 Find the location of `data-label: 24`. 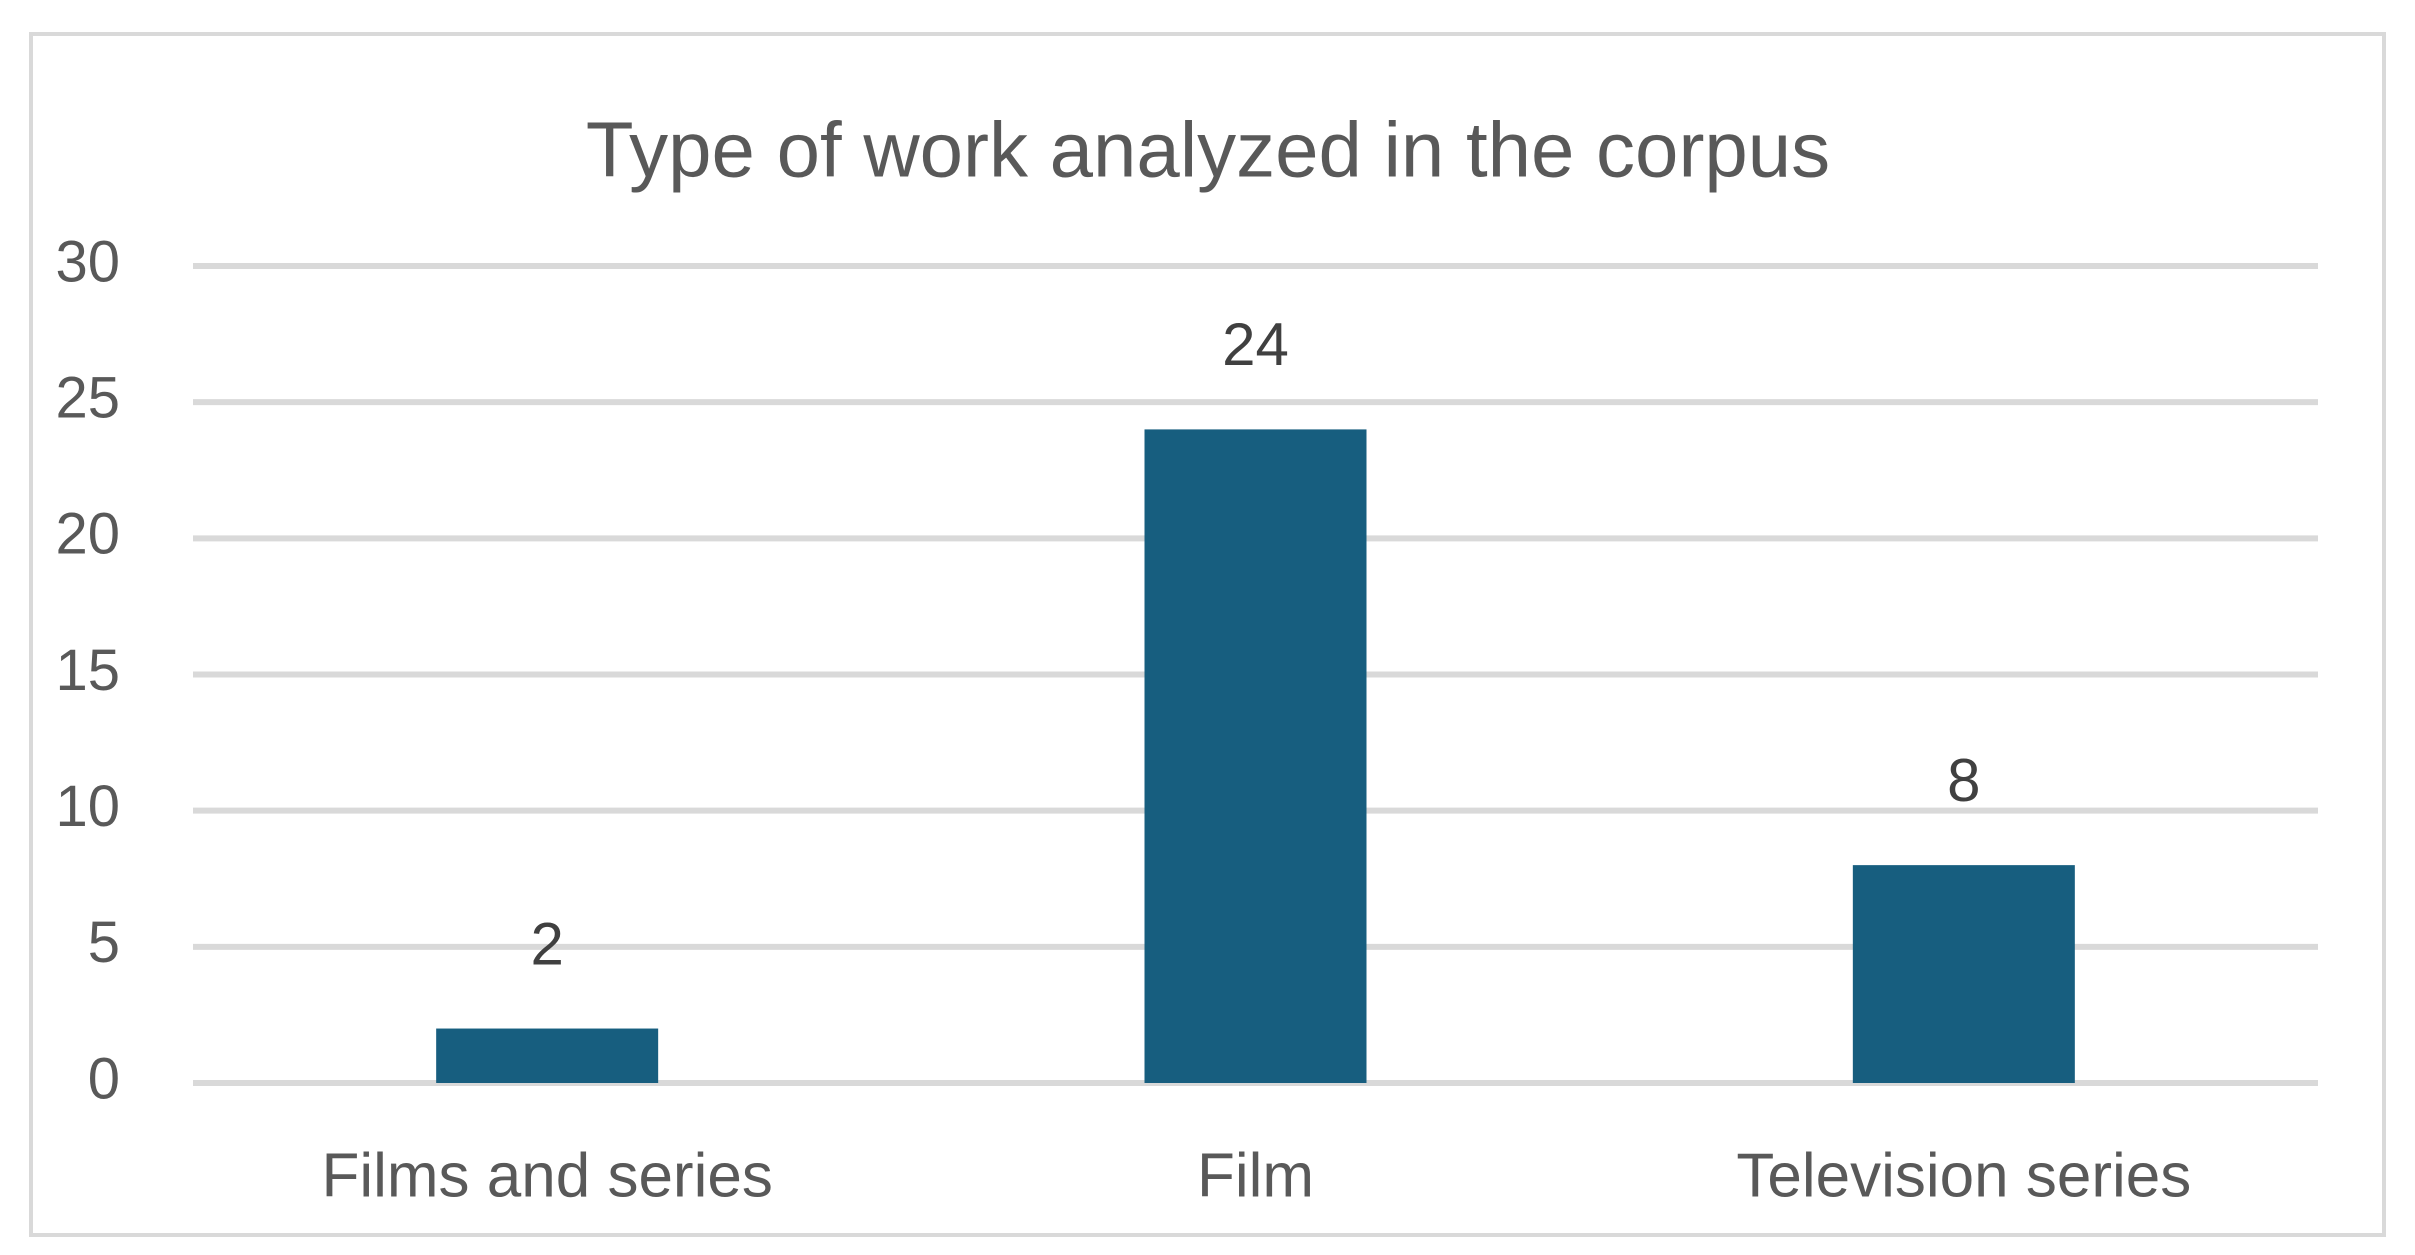

data-label: 24 is located at coordinates (1255, 344).